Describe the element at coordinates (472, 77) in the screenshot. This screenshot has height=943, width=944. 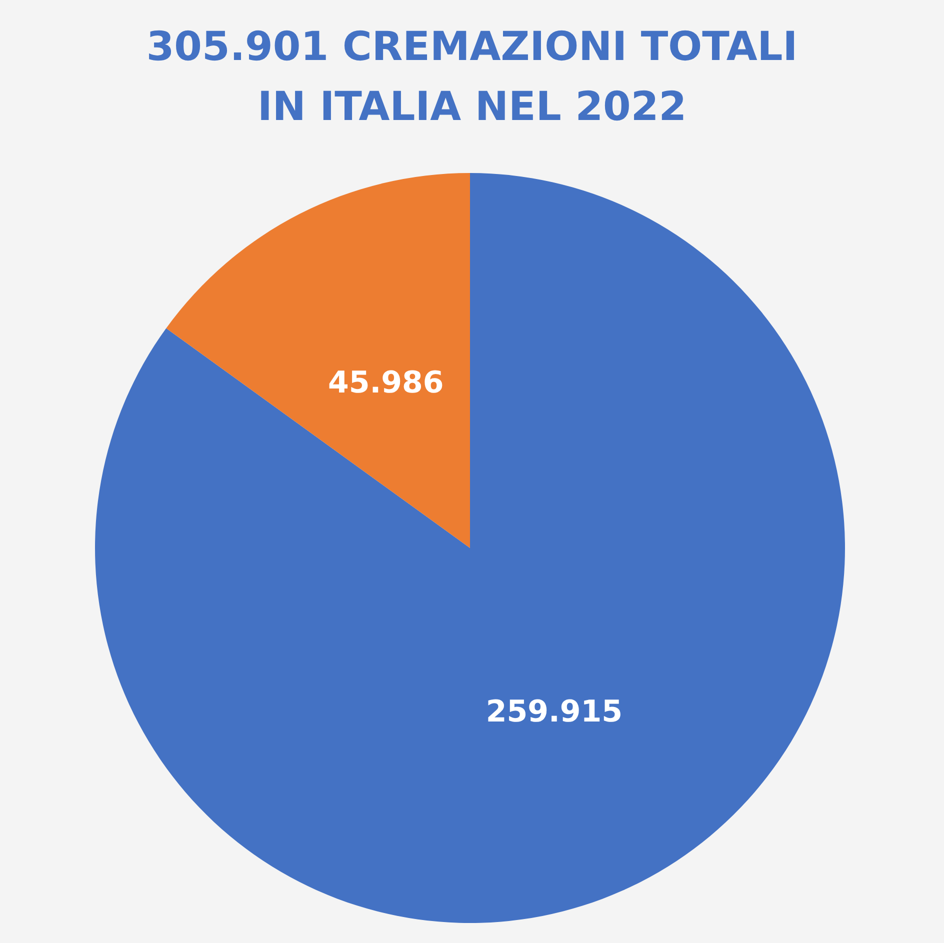
I see `chart-title: 305.901 CREMAZIONI TOTALI IN ITALIA NEL 2022` at that location.